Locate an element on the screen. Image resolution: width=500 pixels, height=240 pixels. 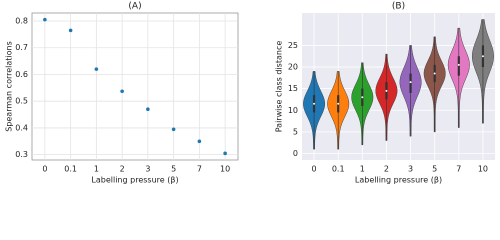
y-tick-label: 5 is located at coordinates (295, 131).